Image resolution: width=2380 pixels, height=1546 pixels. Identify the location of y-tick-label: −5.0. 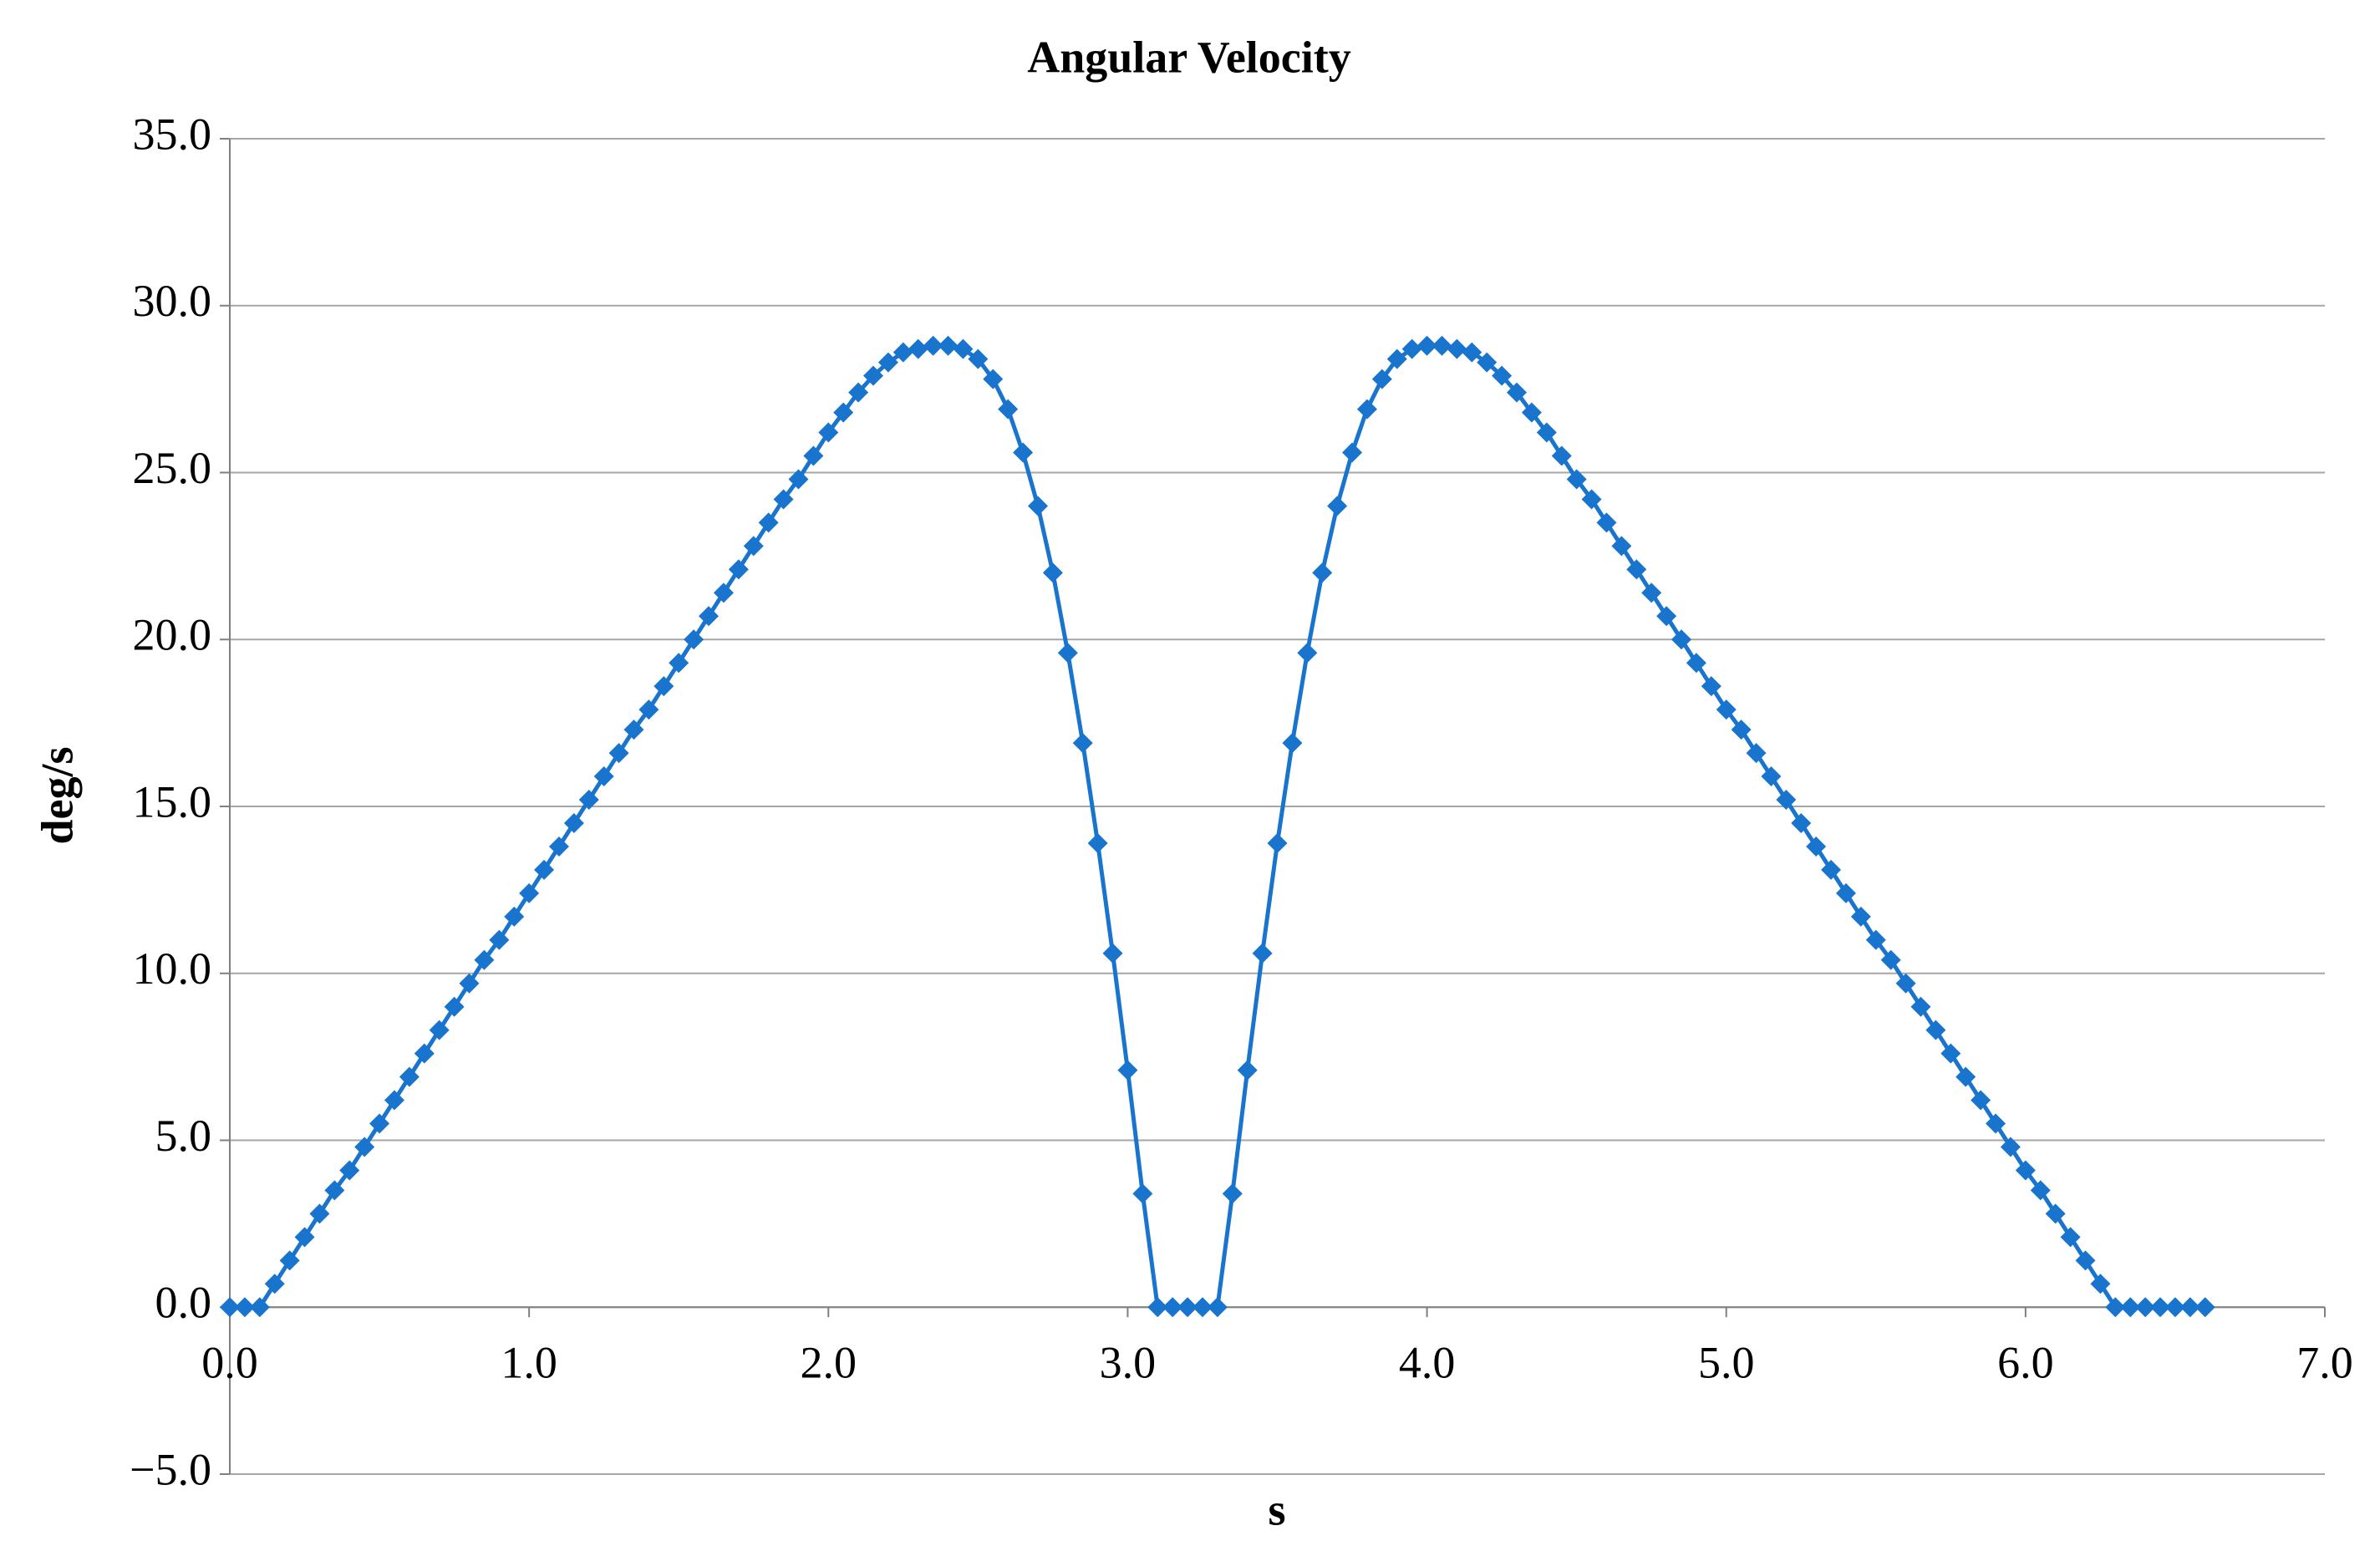
(170, 1469).